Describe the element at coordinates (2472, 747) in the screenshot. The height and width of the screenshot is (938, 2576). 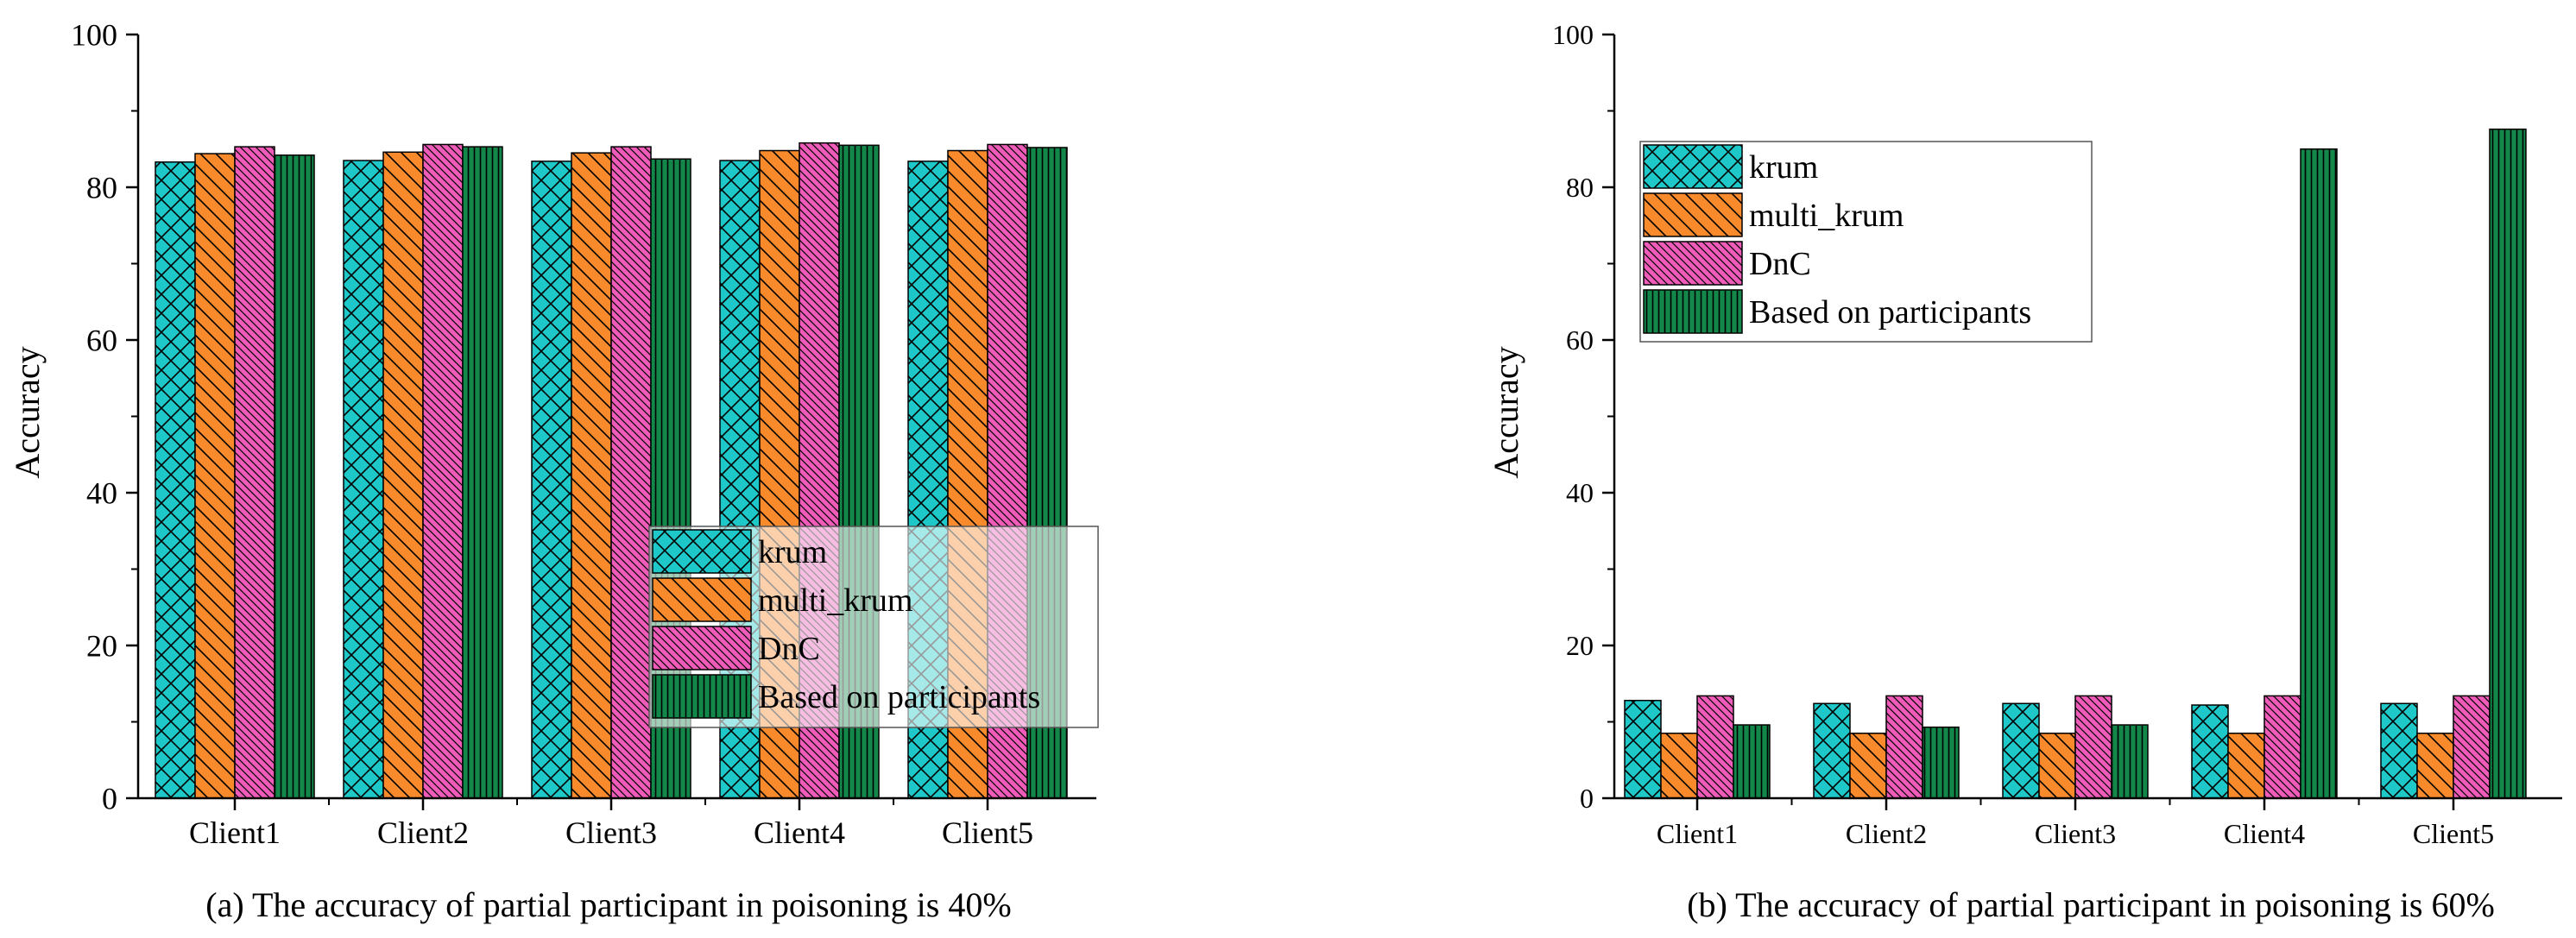
I see `bar-dnc-client5` at that location.